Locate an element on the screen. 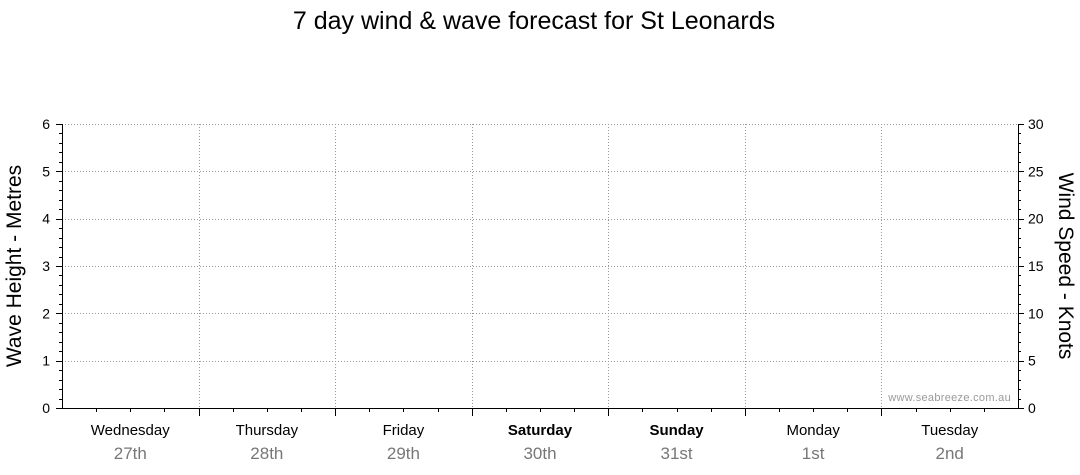  day-date-label: 27th is located at coordinates (130, 453).